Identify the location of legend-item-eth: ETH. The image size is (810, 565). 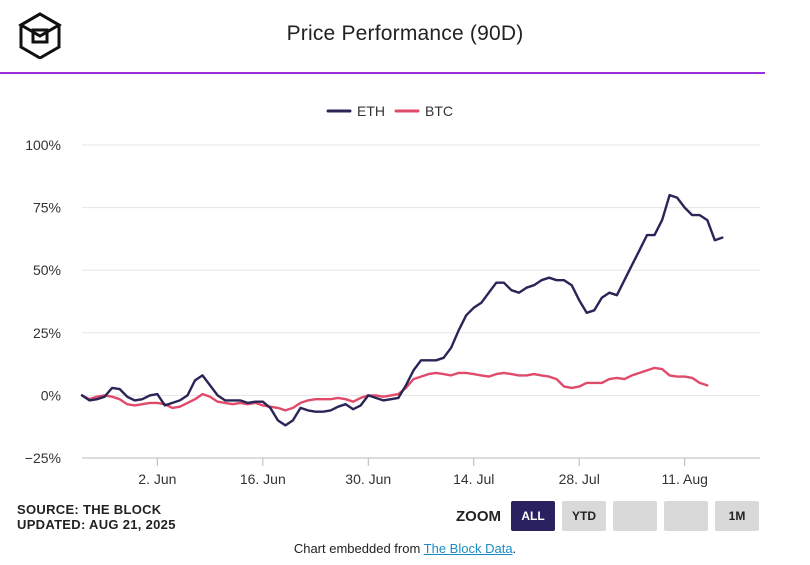
(355, 111).